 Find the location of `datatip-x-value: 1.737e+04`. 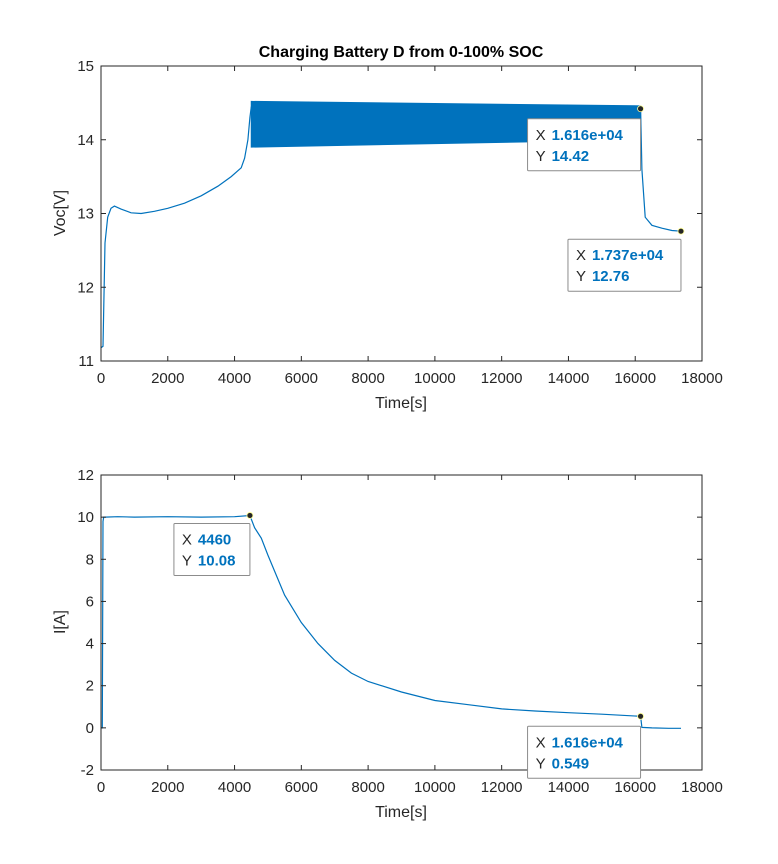

datatip-x-value: 1.737e+04 is located at coordinates (628, 255).